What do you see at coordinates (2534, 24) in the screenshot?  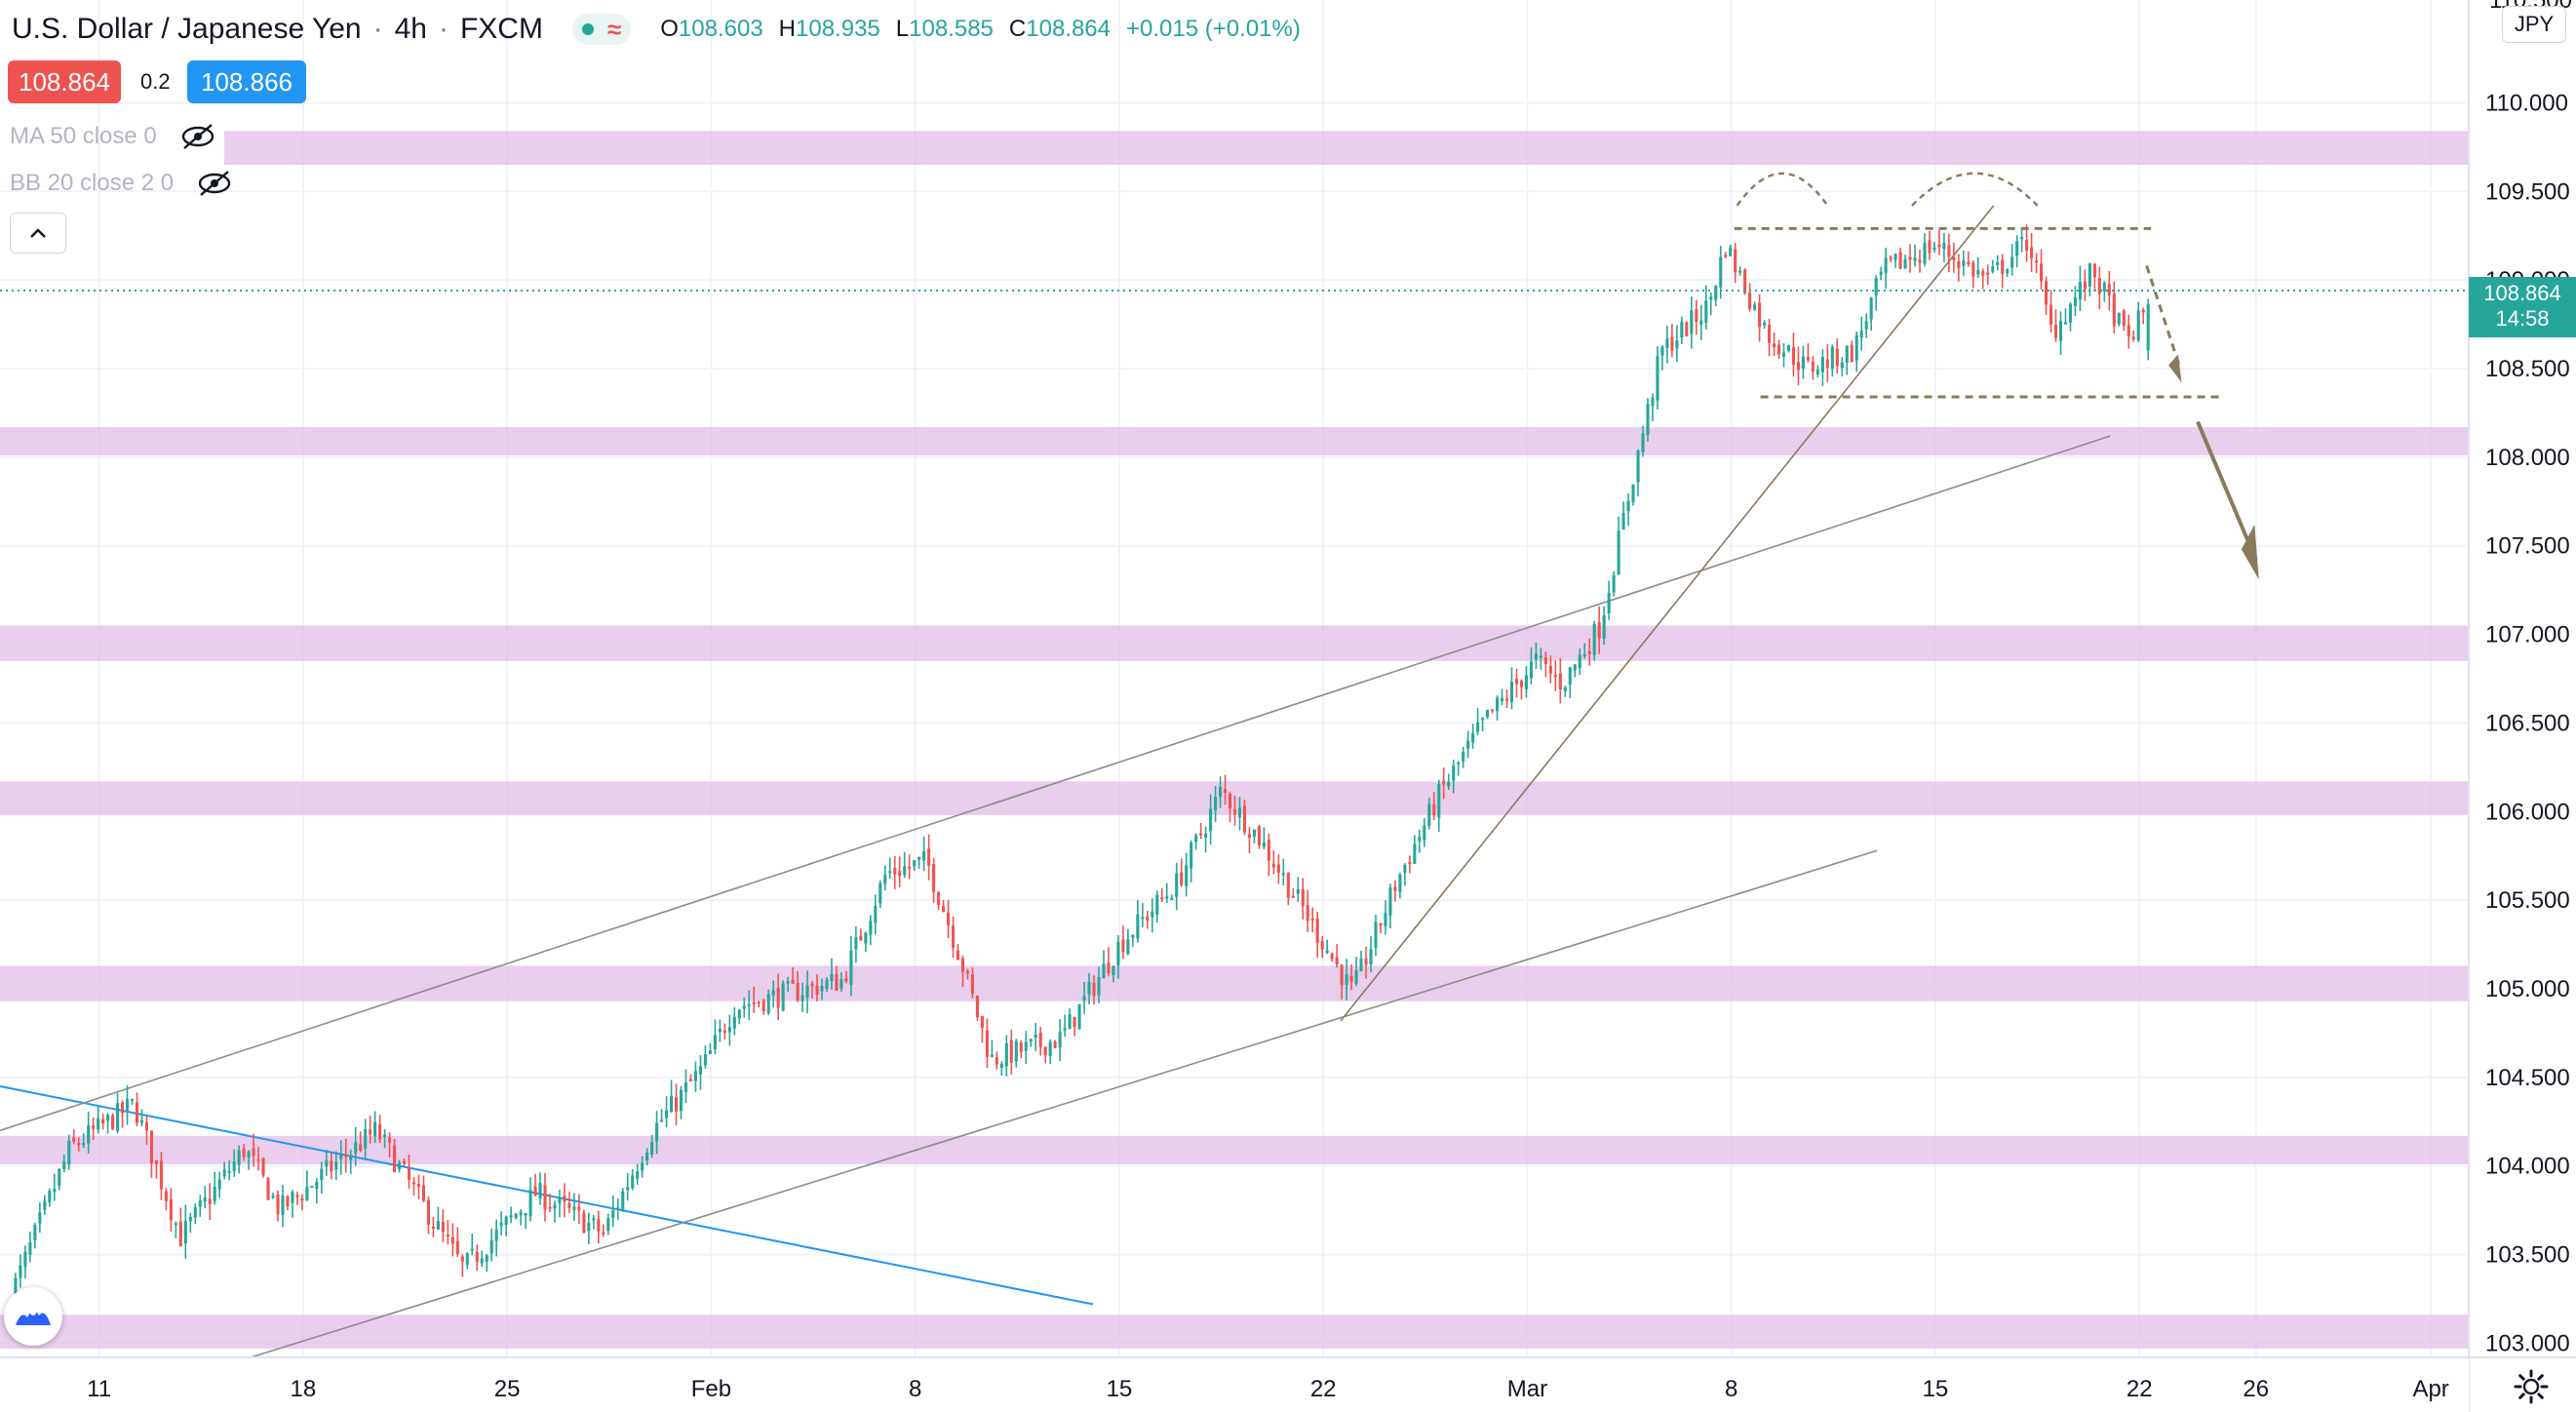 I see `currency-button: JPY` at bounding box center [2534, 24].